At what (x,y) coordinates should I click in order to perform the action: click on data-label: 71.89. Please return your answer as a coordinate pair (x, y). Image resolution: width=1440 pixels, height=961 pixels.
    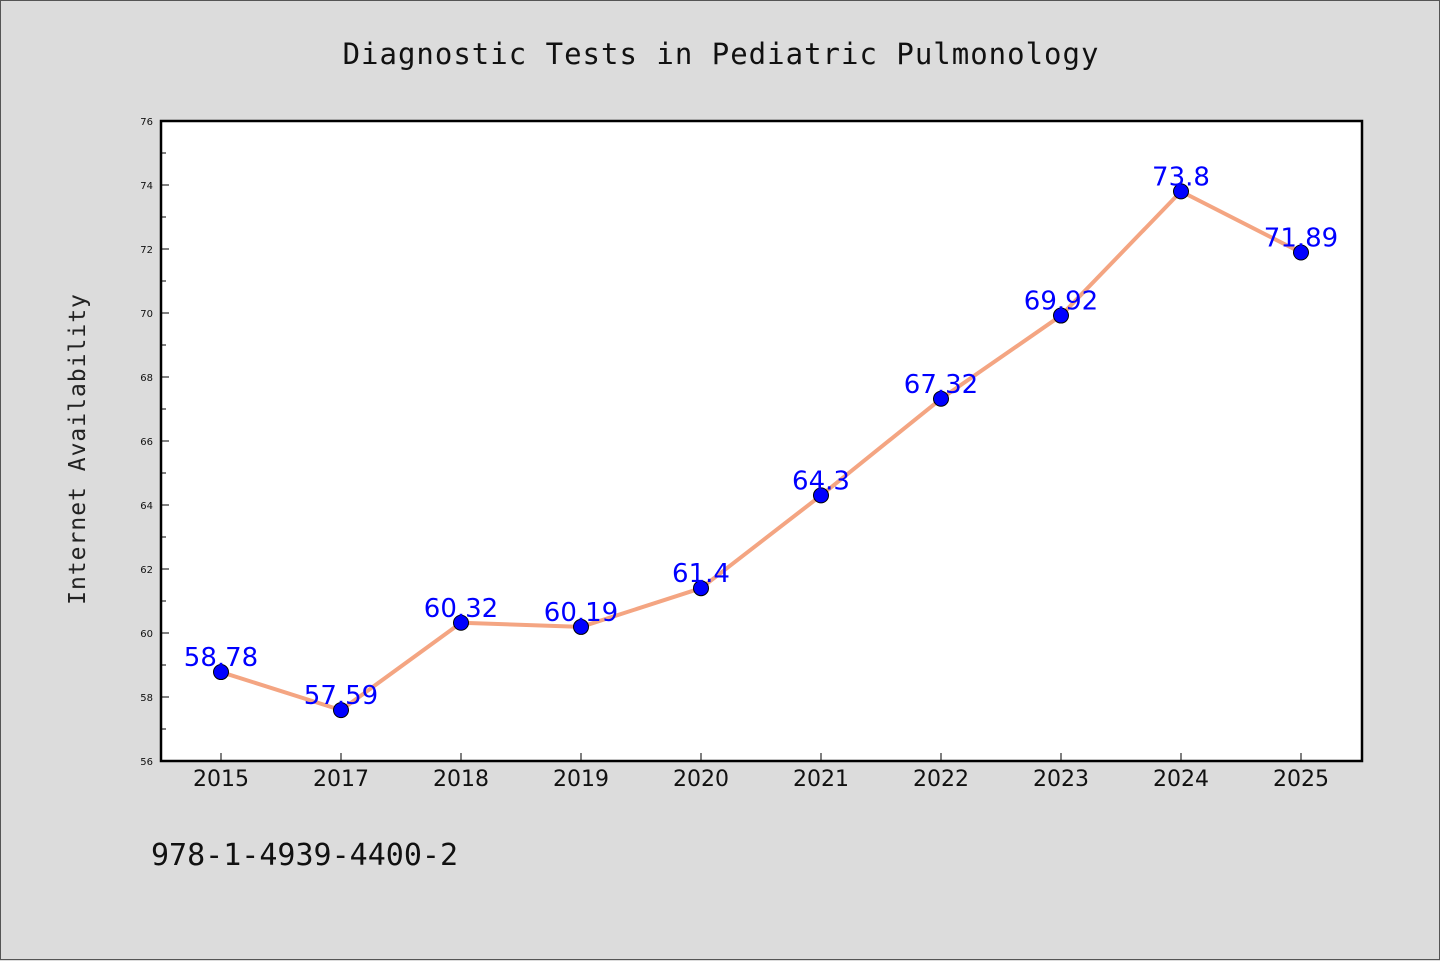
    Looking at the image, I should click on (1301, 239).